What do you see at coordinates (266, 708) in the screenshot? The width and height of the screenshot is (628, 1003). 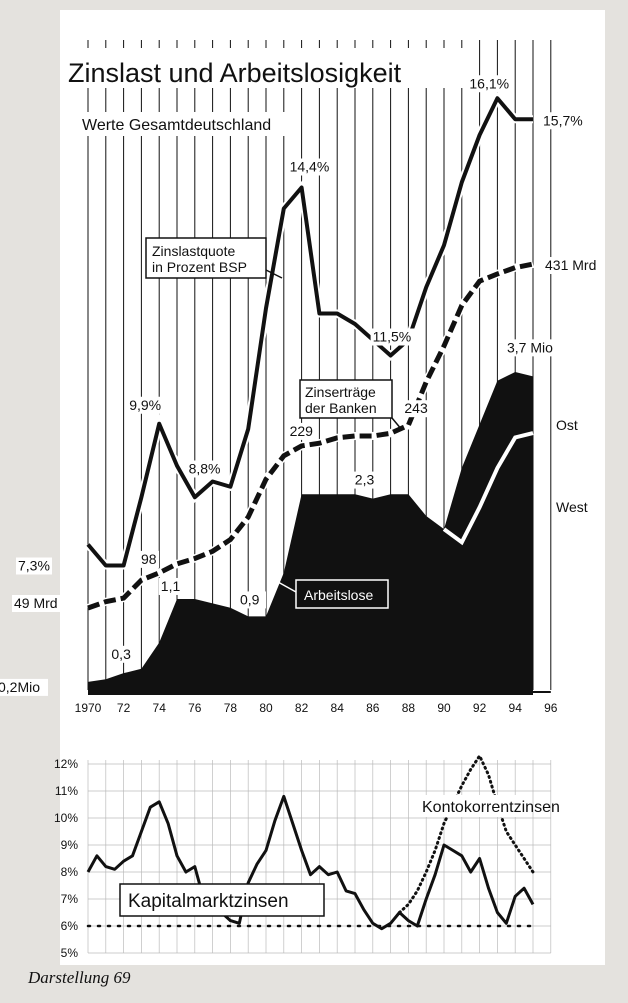 I see `x-tick-label: 80` at bounding box center [266, 708].